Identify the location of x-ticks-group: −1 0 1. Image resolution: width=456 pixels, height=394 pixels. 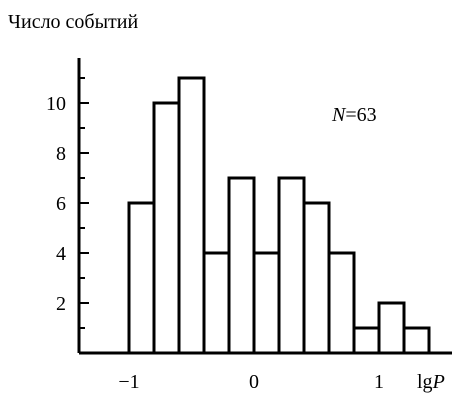
(261, 370).